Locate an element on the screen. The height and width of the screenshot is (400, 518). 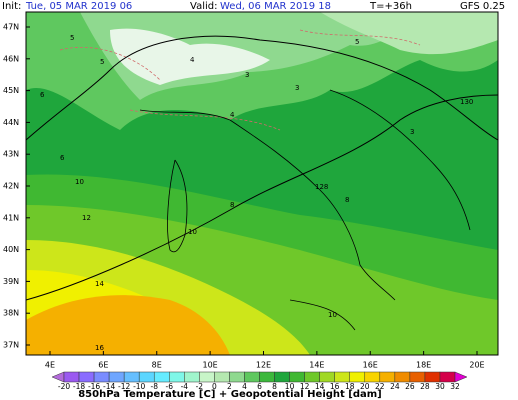
lat-label: 42N is located at coordinates (11, 186).